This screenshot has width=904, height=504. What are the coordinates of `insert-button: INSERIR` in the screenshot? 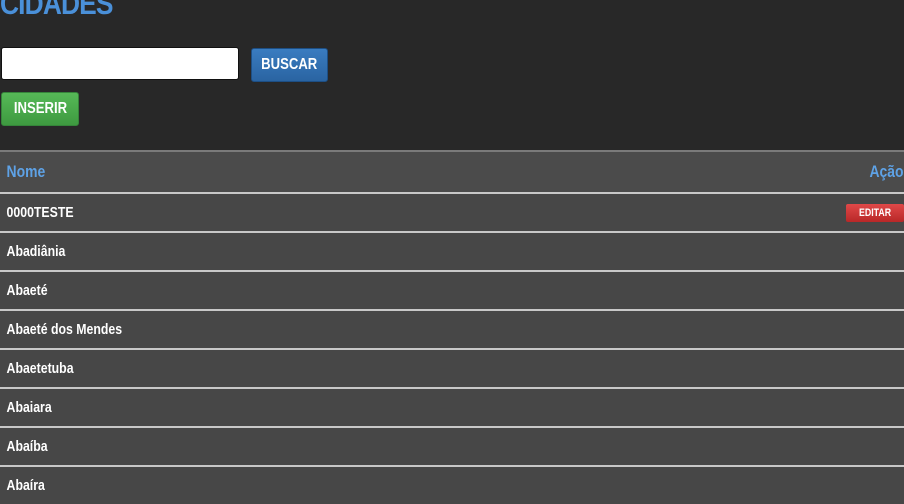 It's located at (40, 109).